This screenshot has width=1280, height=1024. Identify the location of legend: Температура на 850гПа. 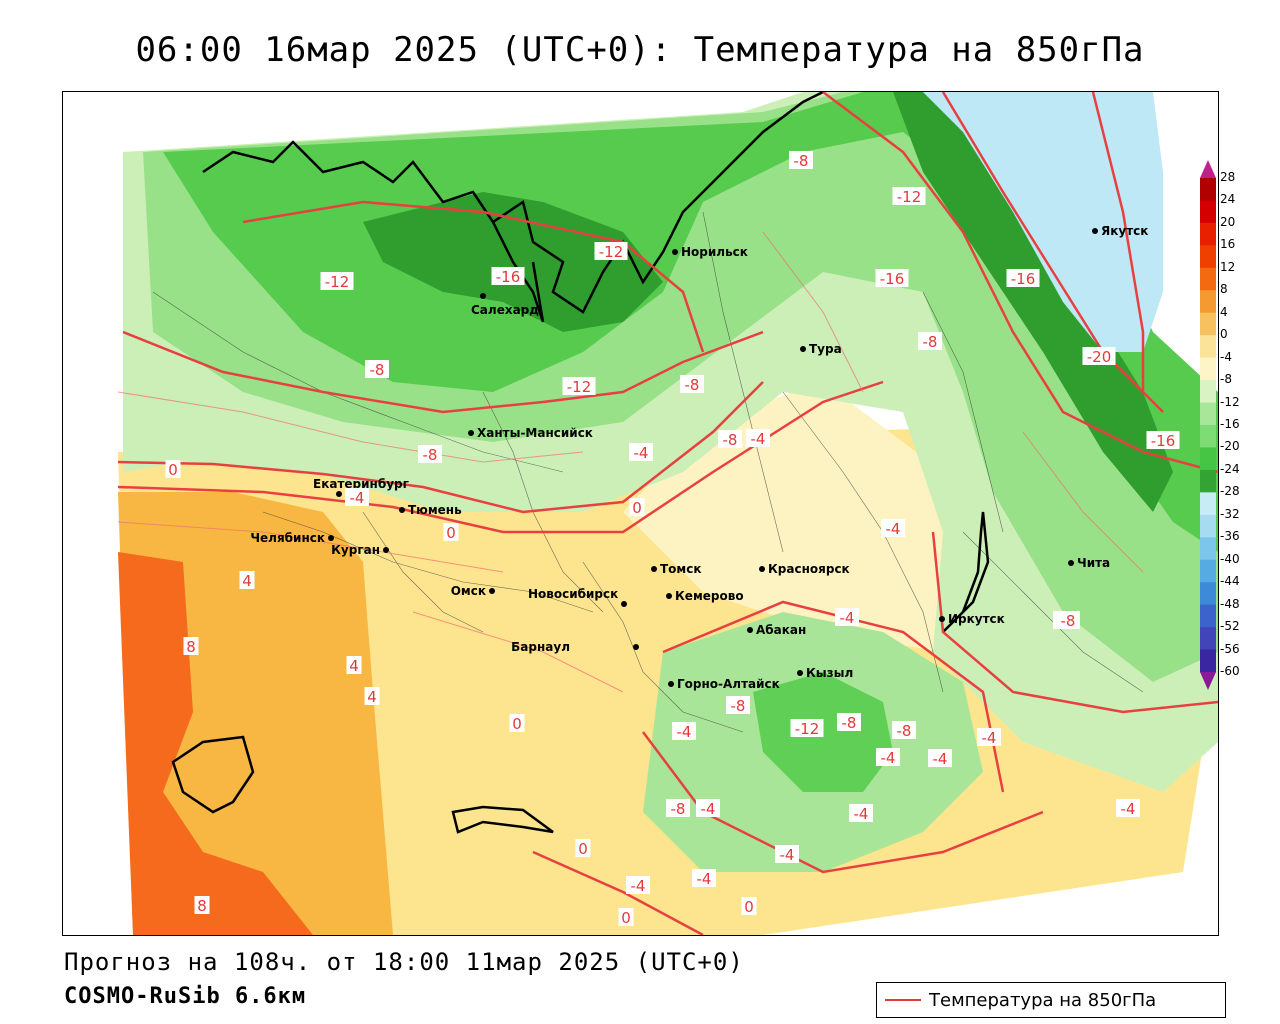
(1051, 1000).